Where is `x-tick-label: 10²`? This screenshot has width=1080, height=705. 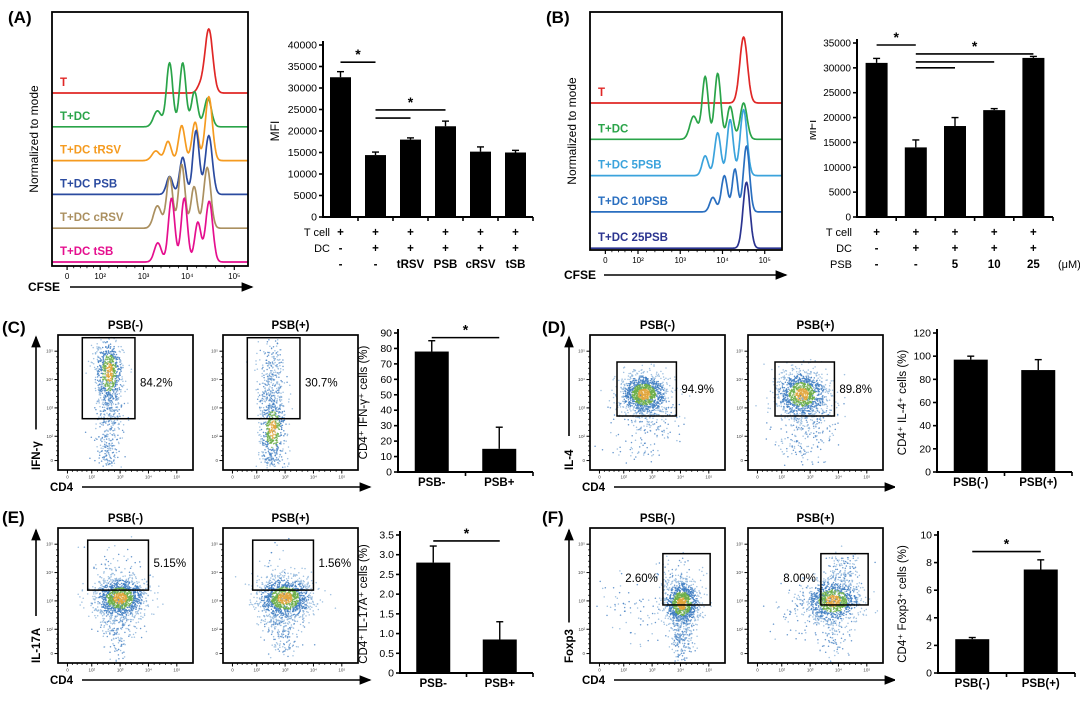 x-tick-label: 10² is located at coordinates (91, 670).